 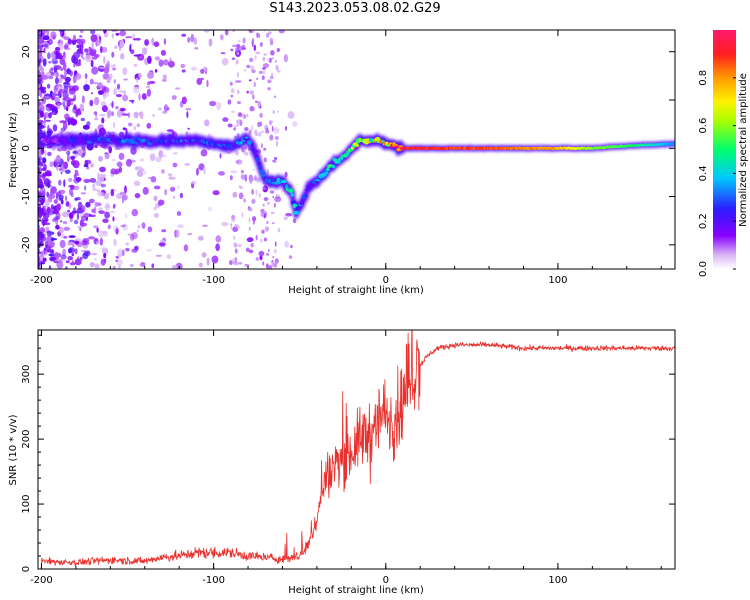 What do you see at coordinates (355, 8) in the screenshot?
I see `chart-title: S143.2023.053.08.02.G29` at bounding box center [355, 8].